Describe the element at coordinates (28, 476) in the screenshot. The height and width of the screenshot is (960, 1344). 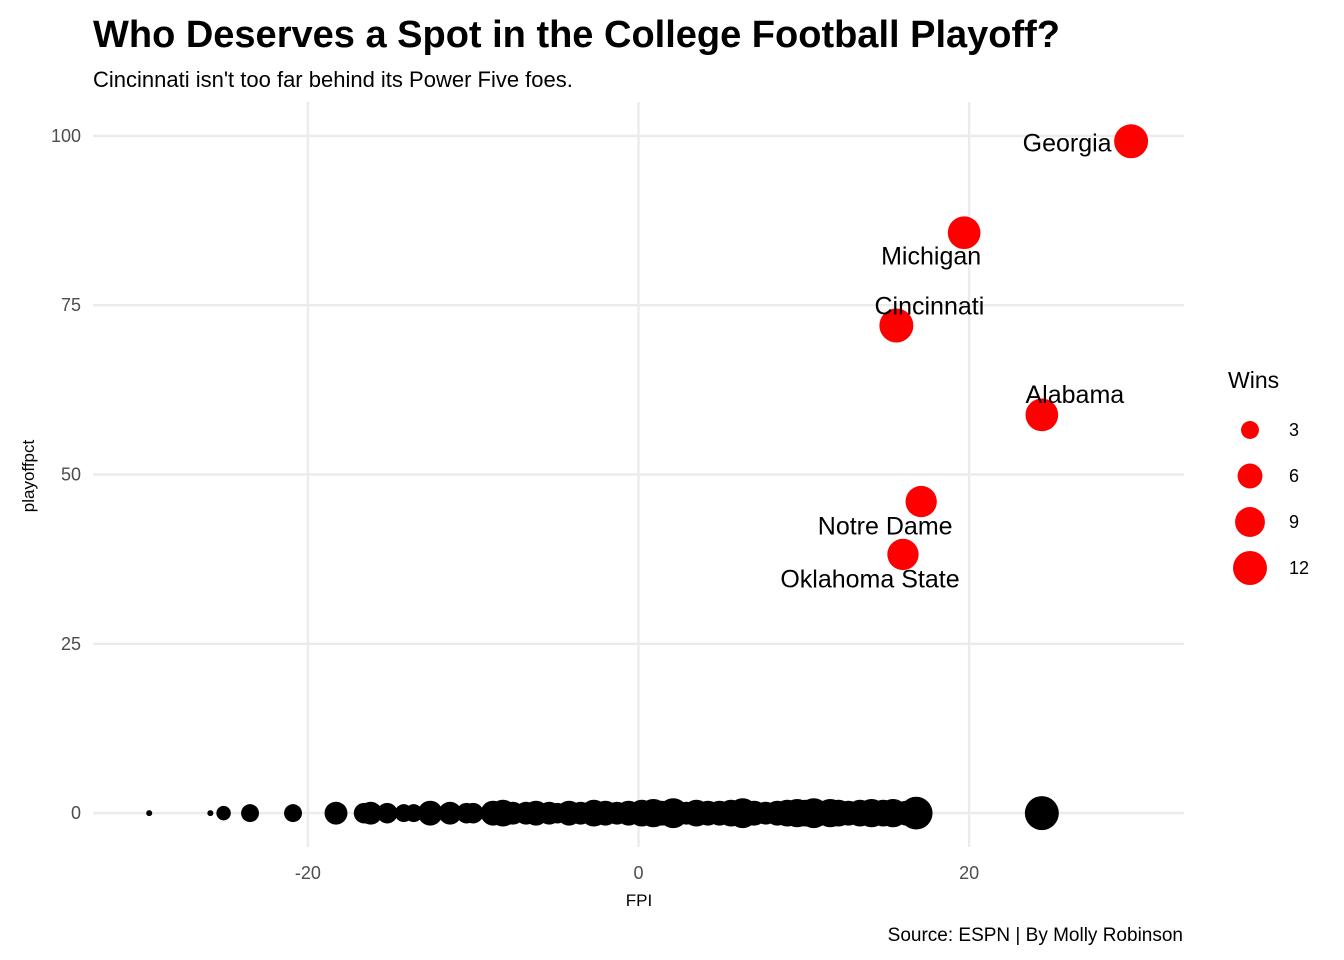
I see `y-axis-title: playoffpct` at that location.